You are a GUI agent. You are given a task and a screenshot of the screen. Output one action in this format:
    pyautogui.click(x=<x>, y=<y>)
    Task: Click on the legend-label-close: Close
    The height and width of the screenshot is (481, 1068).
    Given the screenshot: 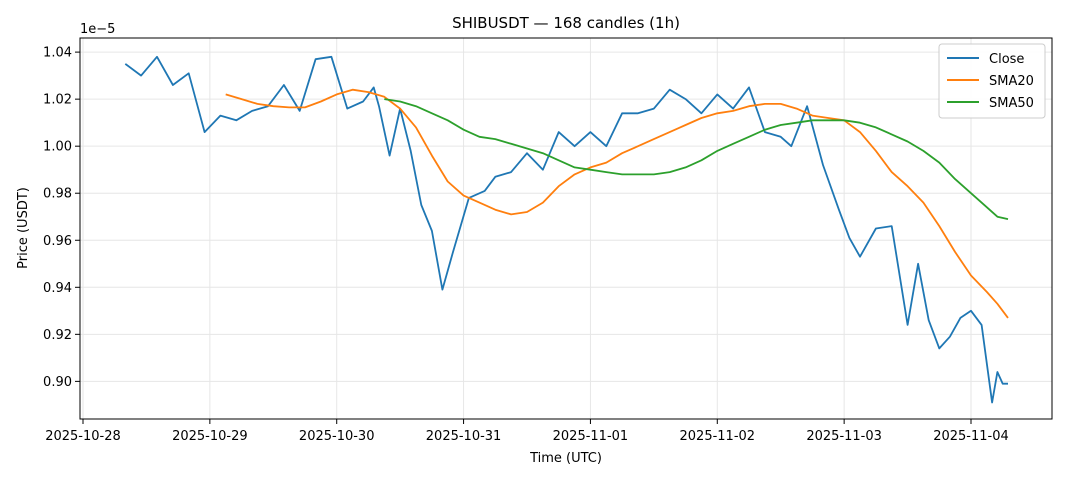 What is the action you would take?
    pyautogui.click(x=1006, y=59)
    